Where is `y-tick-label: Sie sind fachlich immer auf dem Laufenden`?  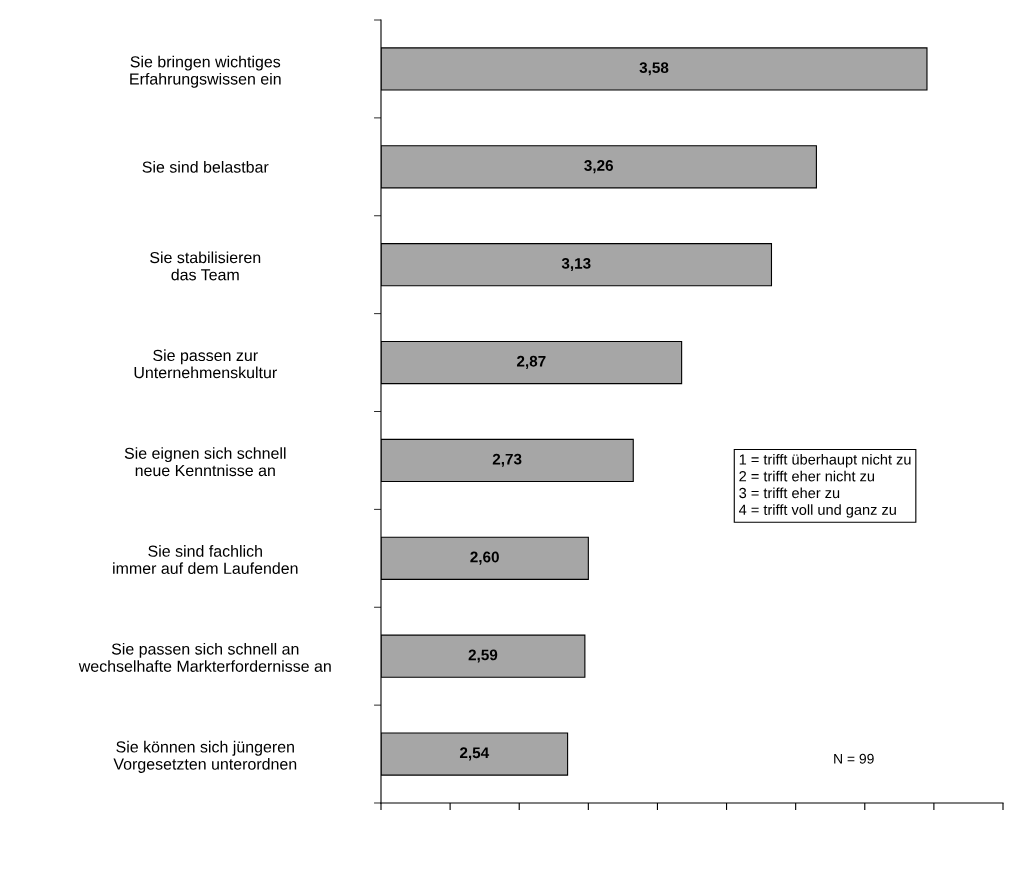 y-tick-label: Sie sind fachlich immer auf dem Laufenden is located at coordinates (205, 560).